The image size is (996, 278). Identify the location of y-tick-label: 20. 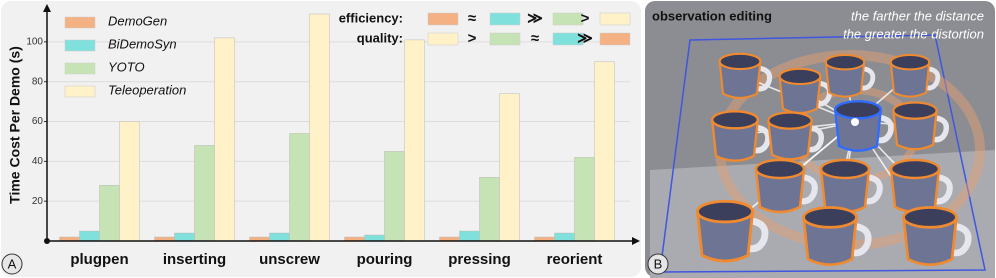
(38, 201).